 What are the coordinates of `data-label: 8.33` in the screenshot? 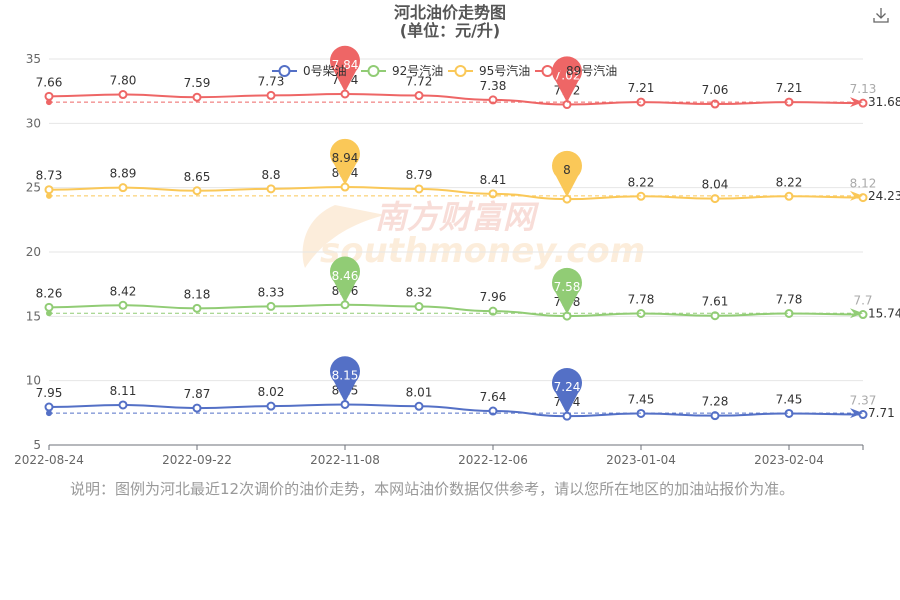 It's located at (271, 292).